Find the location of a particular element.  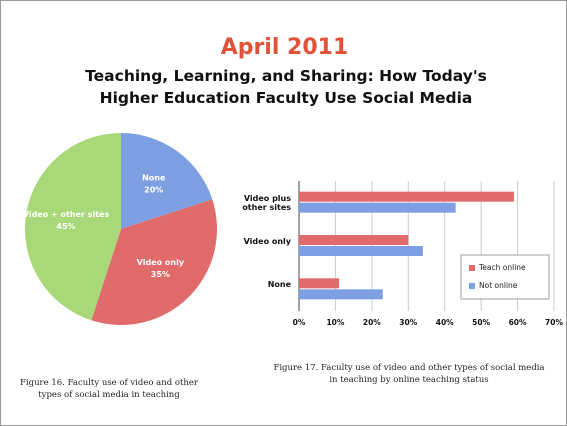

slice-value: 45% is located at coordinates (65, 226).